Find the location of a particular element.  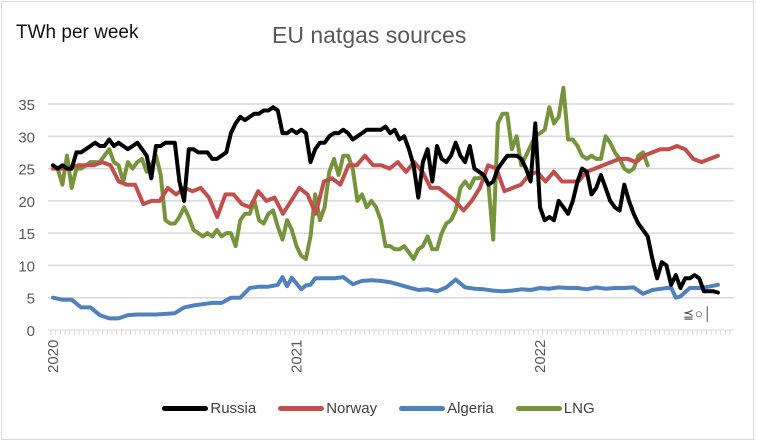

y-tick-label: 25 is located at coordinates (26, 170).